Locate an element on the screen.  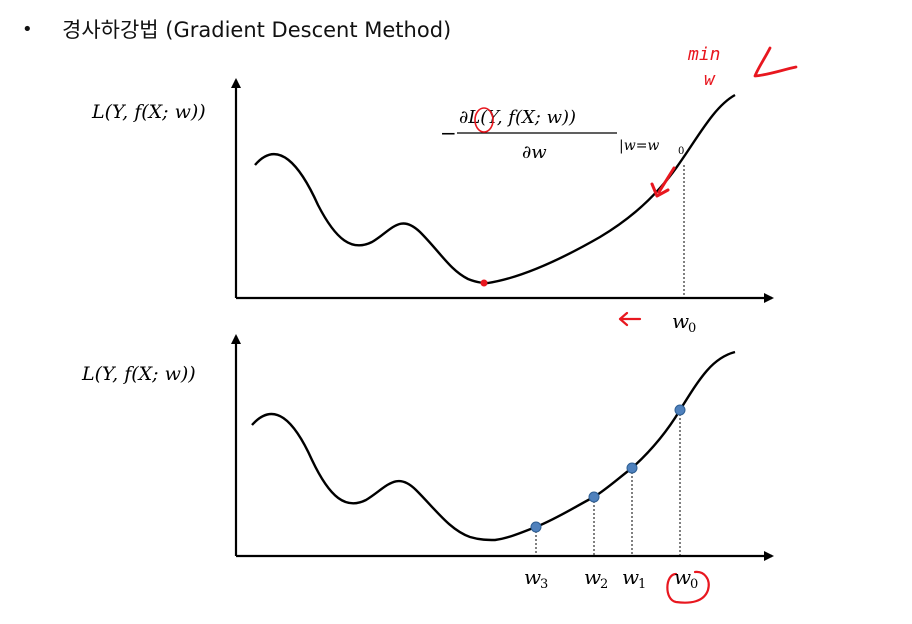
minimum-dot is located at coordinates (484, 283).